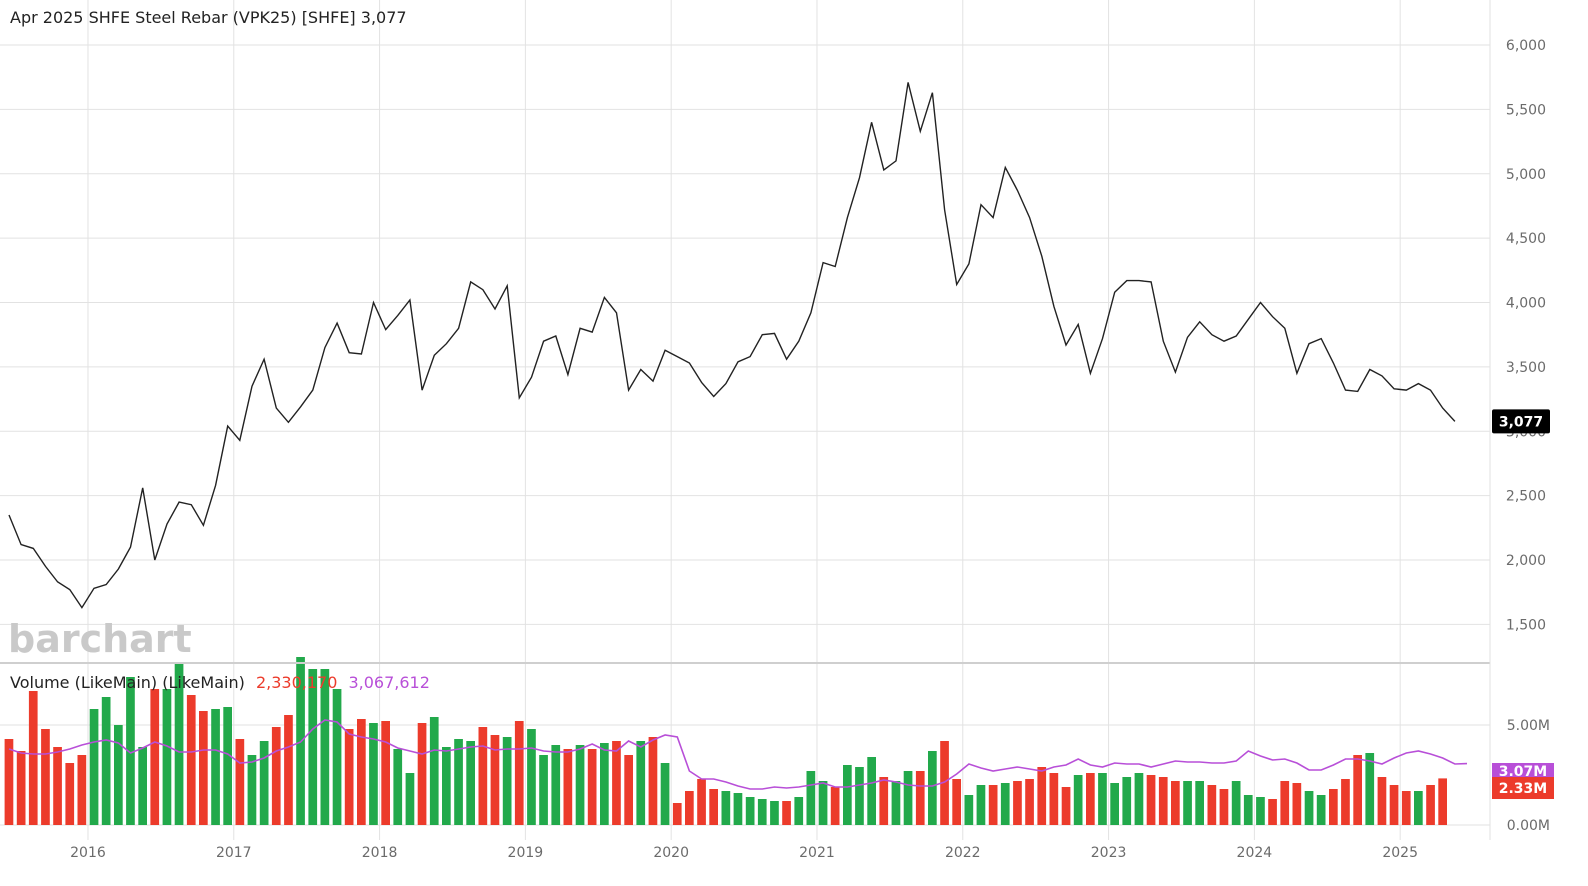 Image resolution: width=1588 pixels, height=886 pixels. Describe the element at coordinates (1528, 726) in the screenshot. I see `volume-tick-label: 5.00M` at that location.